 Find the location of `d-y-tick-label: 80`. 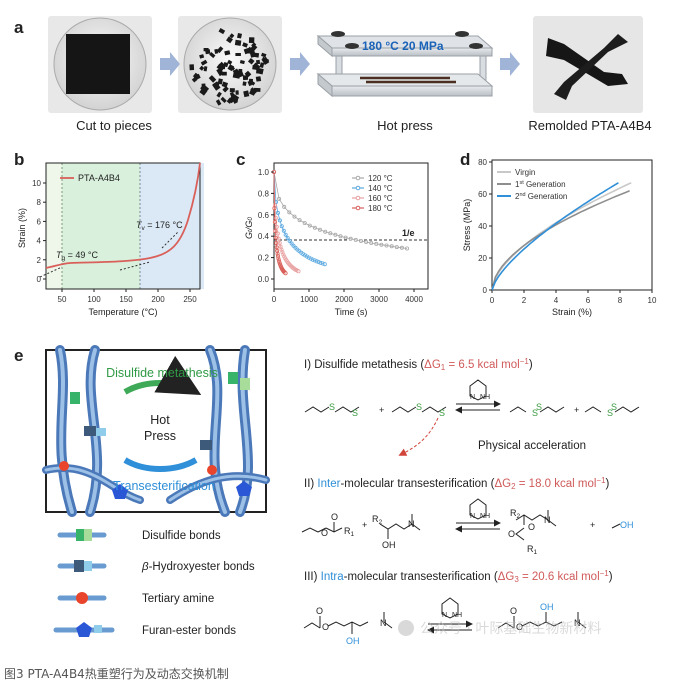

d-y-tick-label: 80 is located at coordinates (482, 162).